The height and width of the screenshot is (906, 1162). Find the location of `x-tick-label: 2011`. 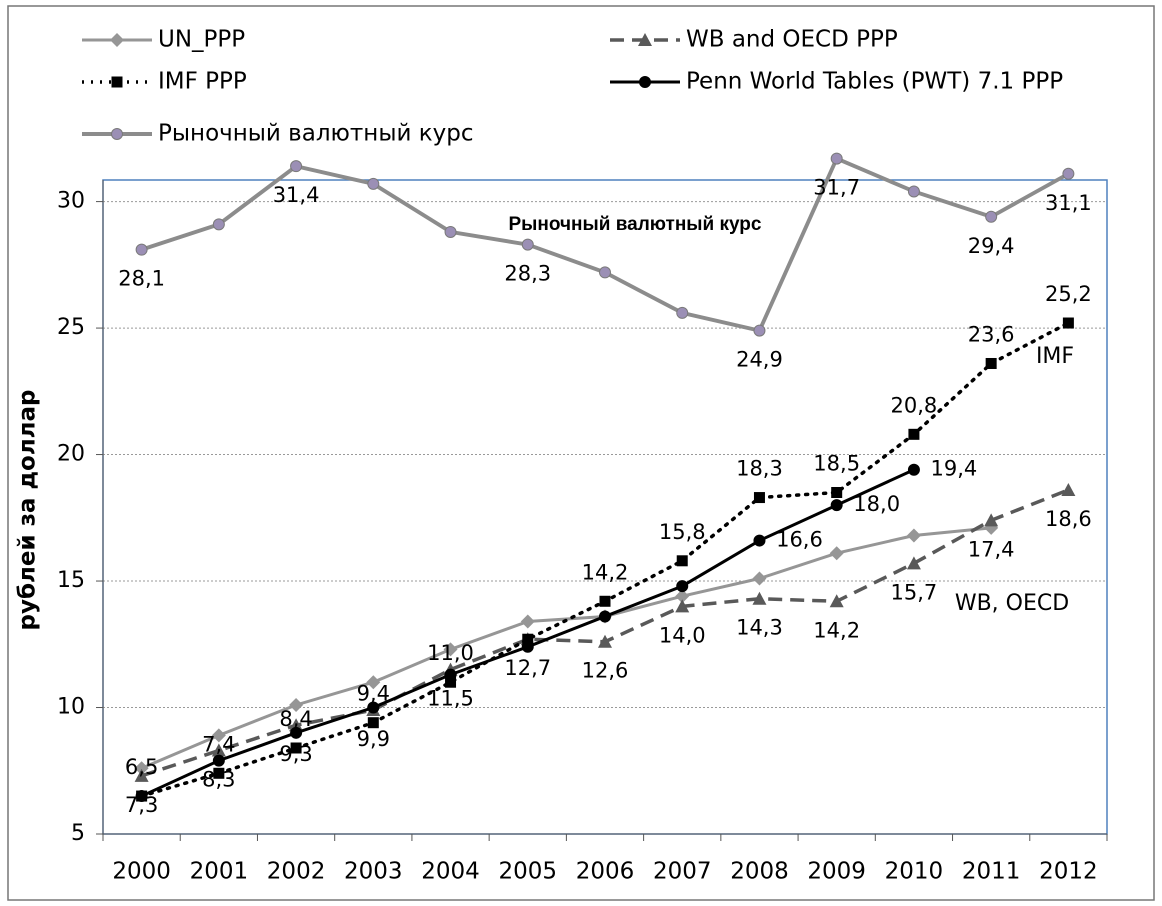

x-tick-label: 2011 is located at coordinates (991, 872).